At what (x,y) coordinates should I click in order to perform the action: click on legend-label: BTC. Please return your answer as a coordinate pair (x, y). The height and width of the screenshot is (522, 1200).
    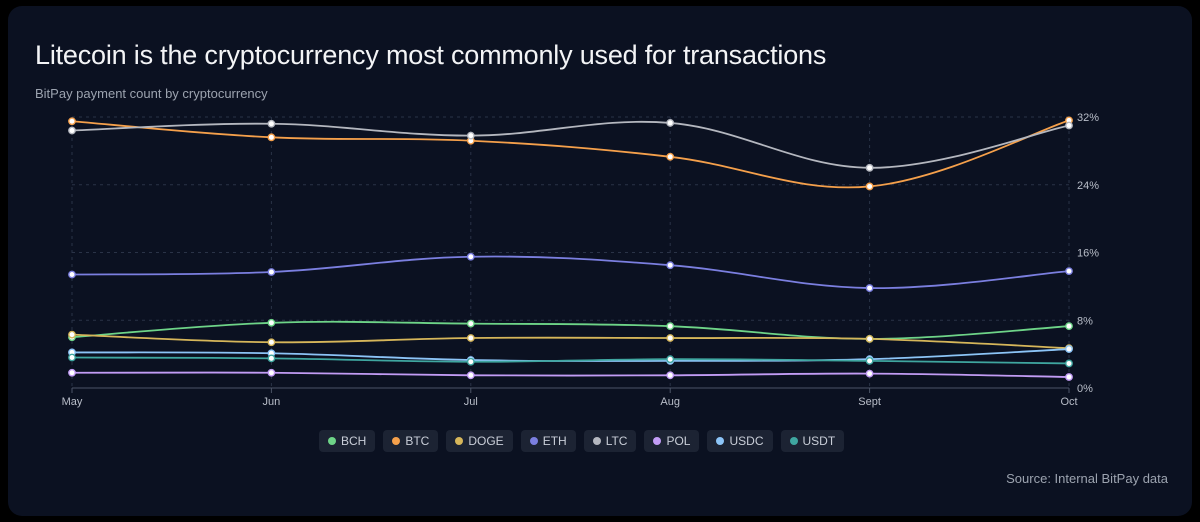
    Looking at the image, I should click on (417, 441).